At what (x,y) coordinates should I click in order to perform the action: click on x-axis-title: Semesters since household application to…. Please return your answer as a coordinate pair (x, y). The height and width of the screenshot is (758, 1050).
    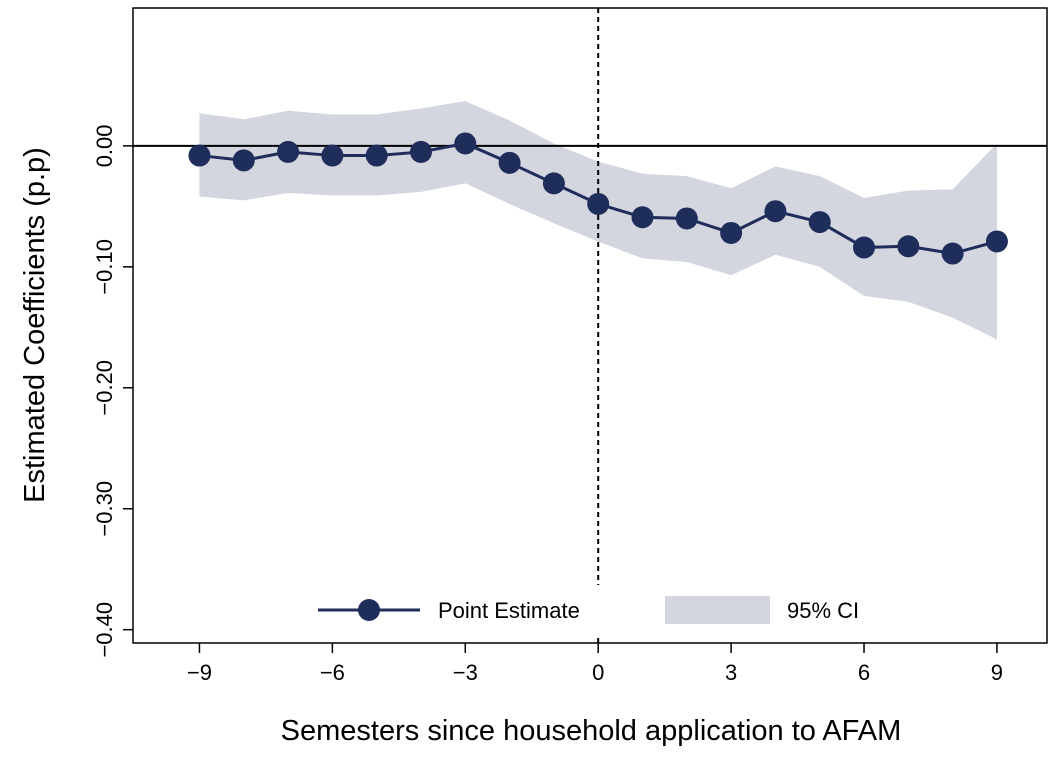
    Looking at the image, I should click on (591, 731).